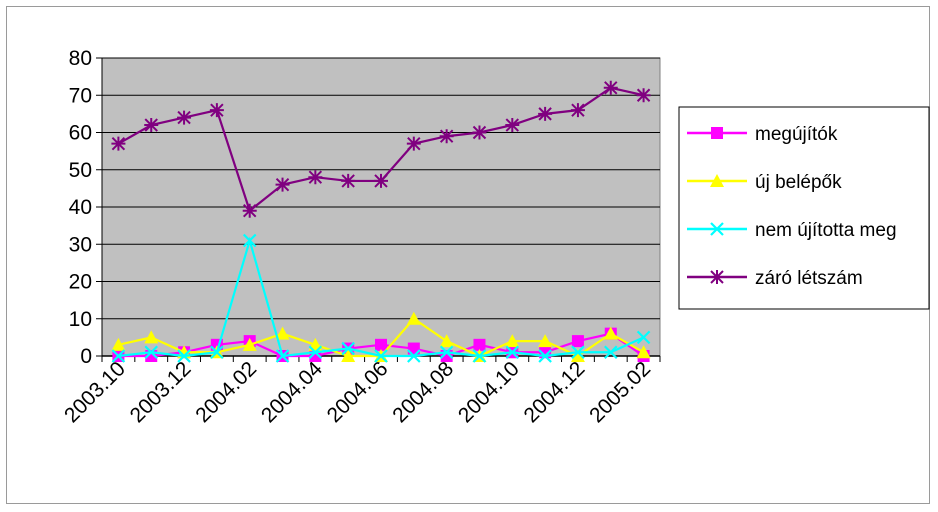 The image size is (938, 512). I want to click on legend-item: megújítók, so click(762, 134).